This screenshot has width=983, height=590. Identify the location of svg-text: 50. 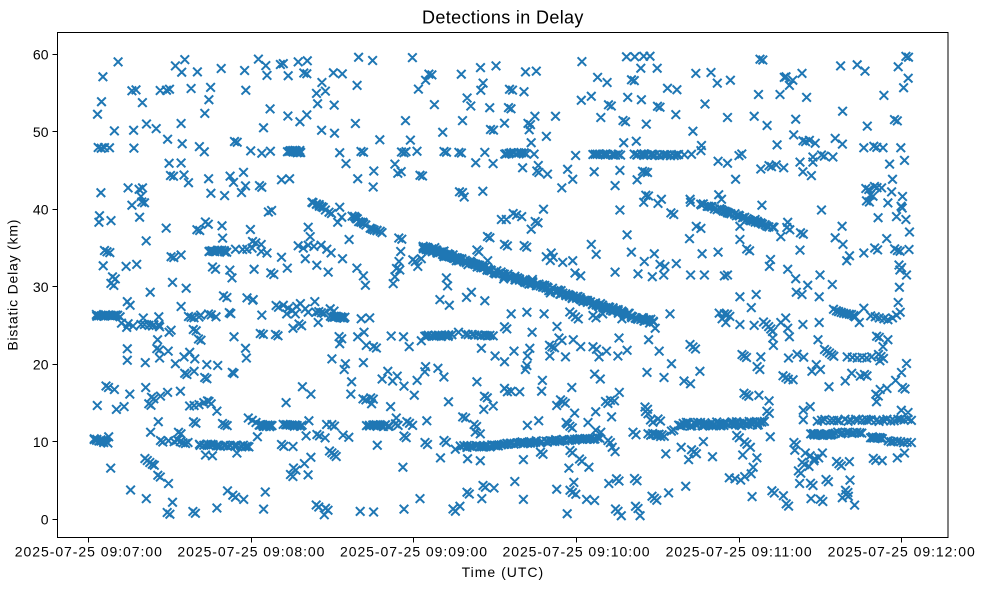
(41, 132).